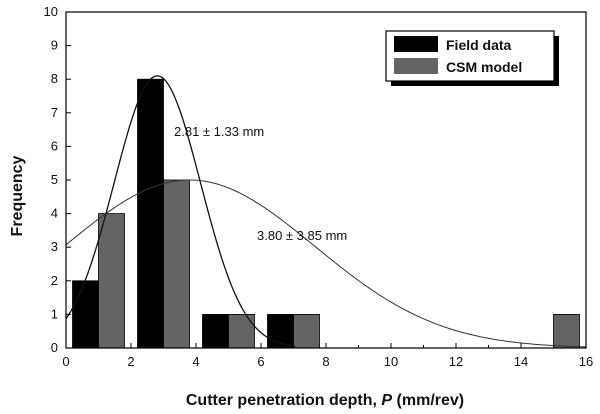 This screenshot has width=600, height=414. Describe the element at coordinates (54, 45) in the screenshot. I see `y-tick-label: 9` at that location.